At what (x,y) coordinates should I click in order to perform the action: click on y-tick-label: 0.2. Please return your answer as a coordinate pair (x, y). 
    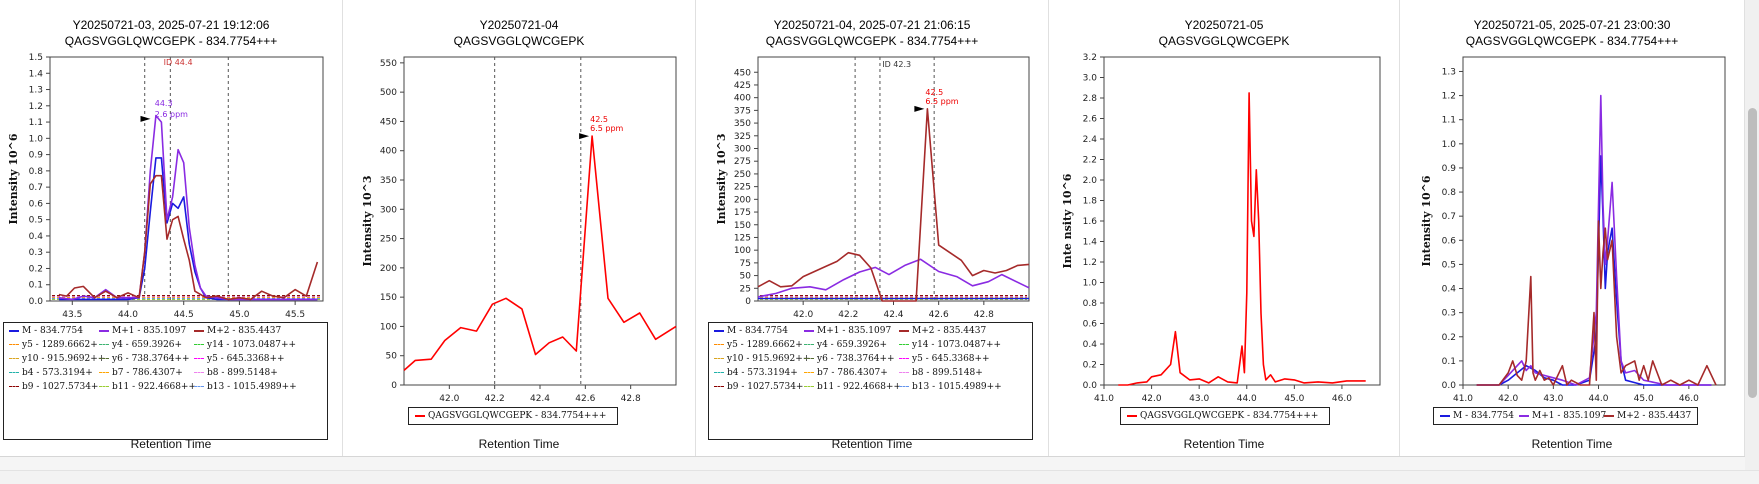
    Looking at the image, I should click on (1449, 338).